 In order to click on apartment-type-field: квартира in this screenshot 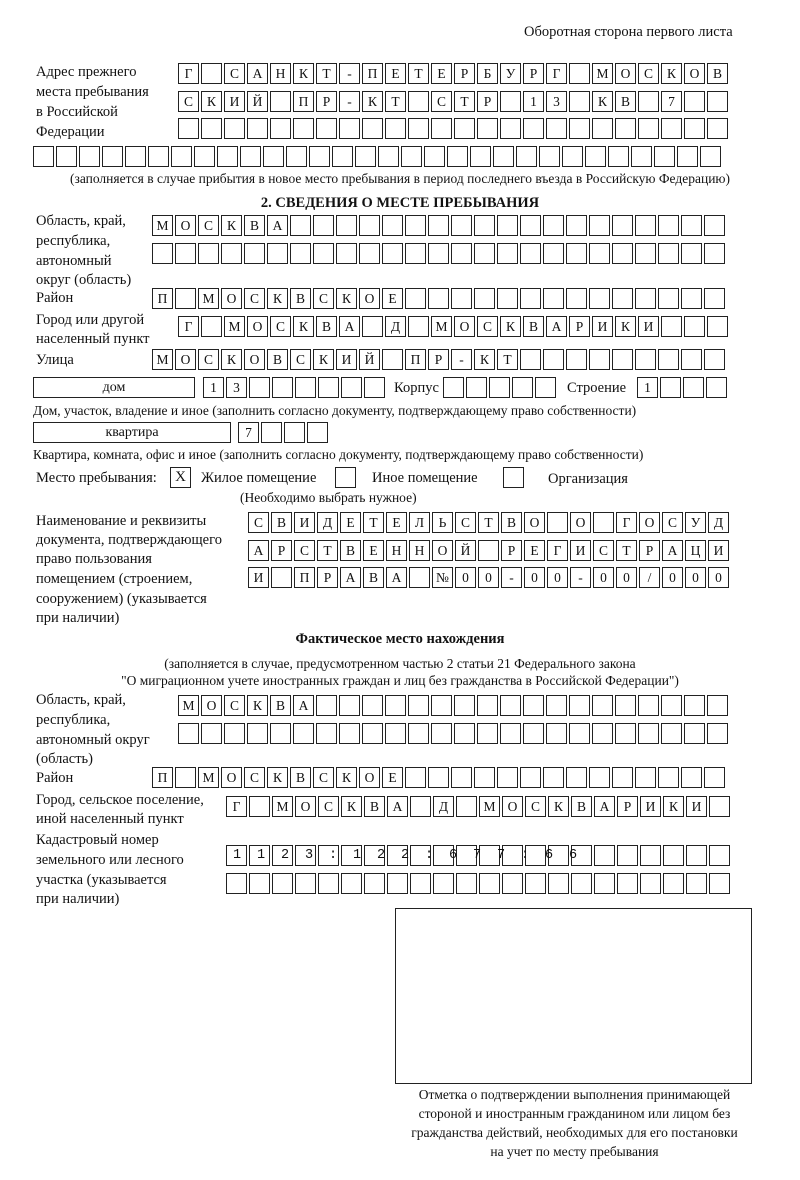, I will do `click(132, 432)`.